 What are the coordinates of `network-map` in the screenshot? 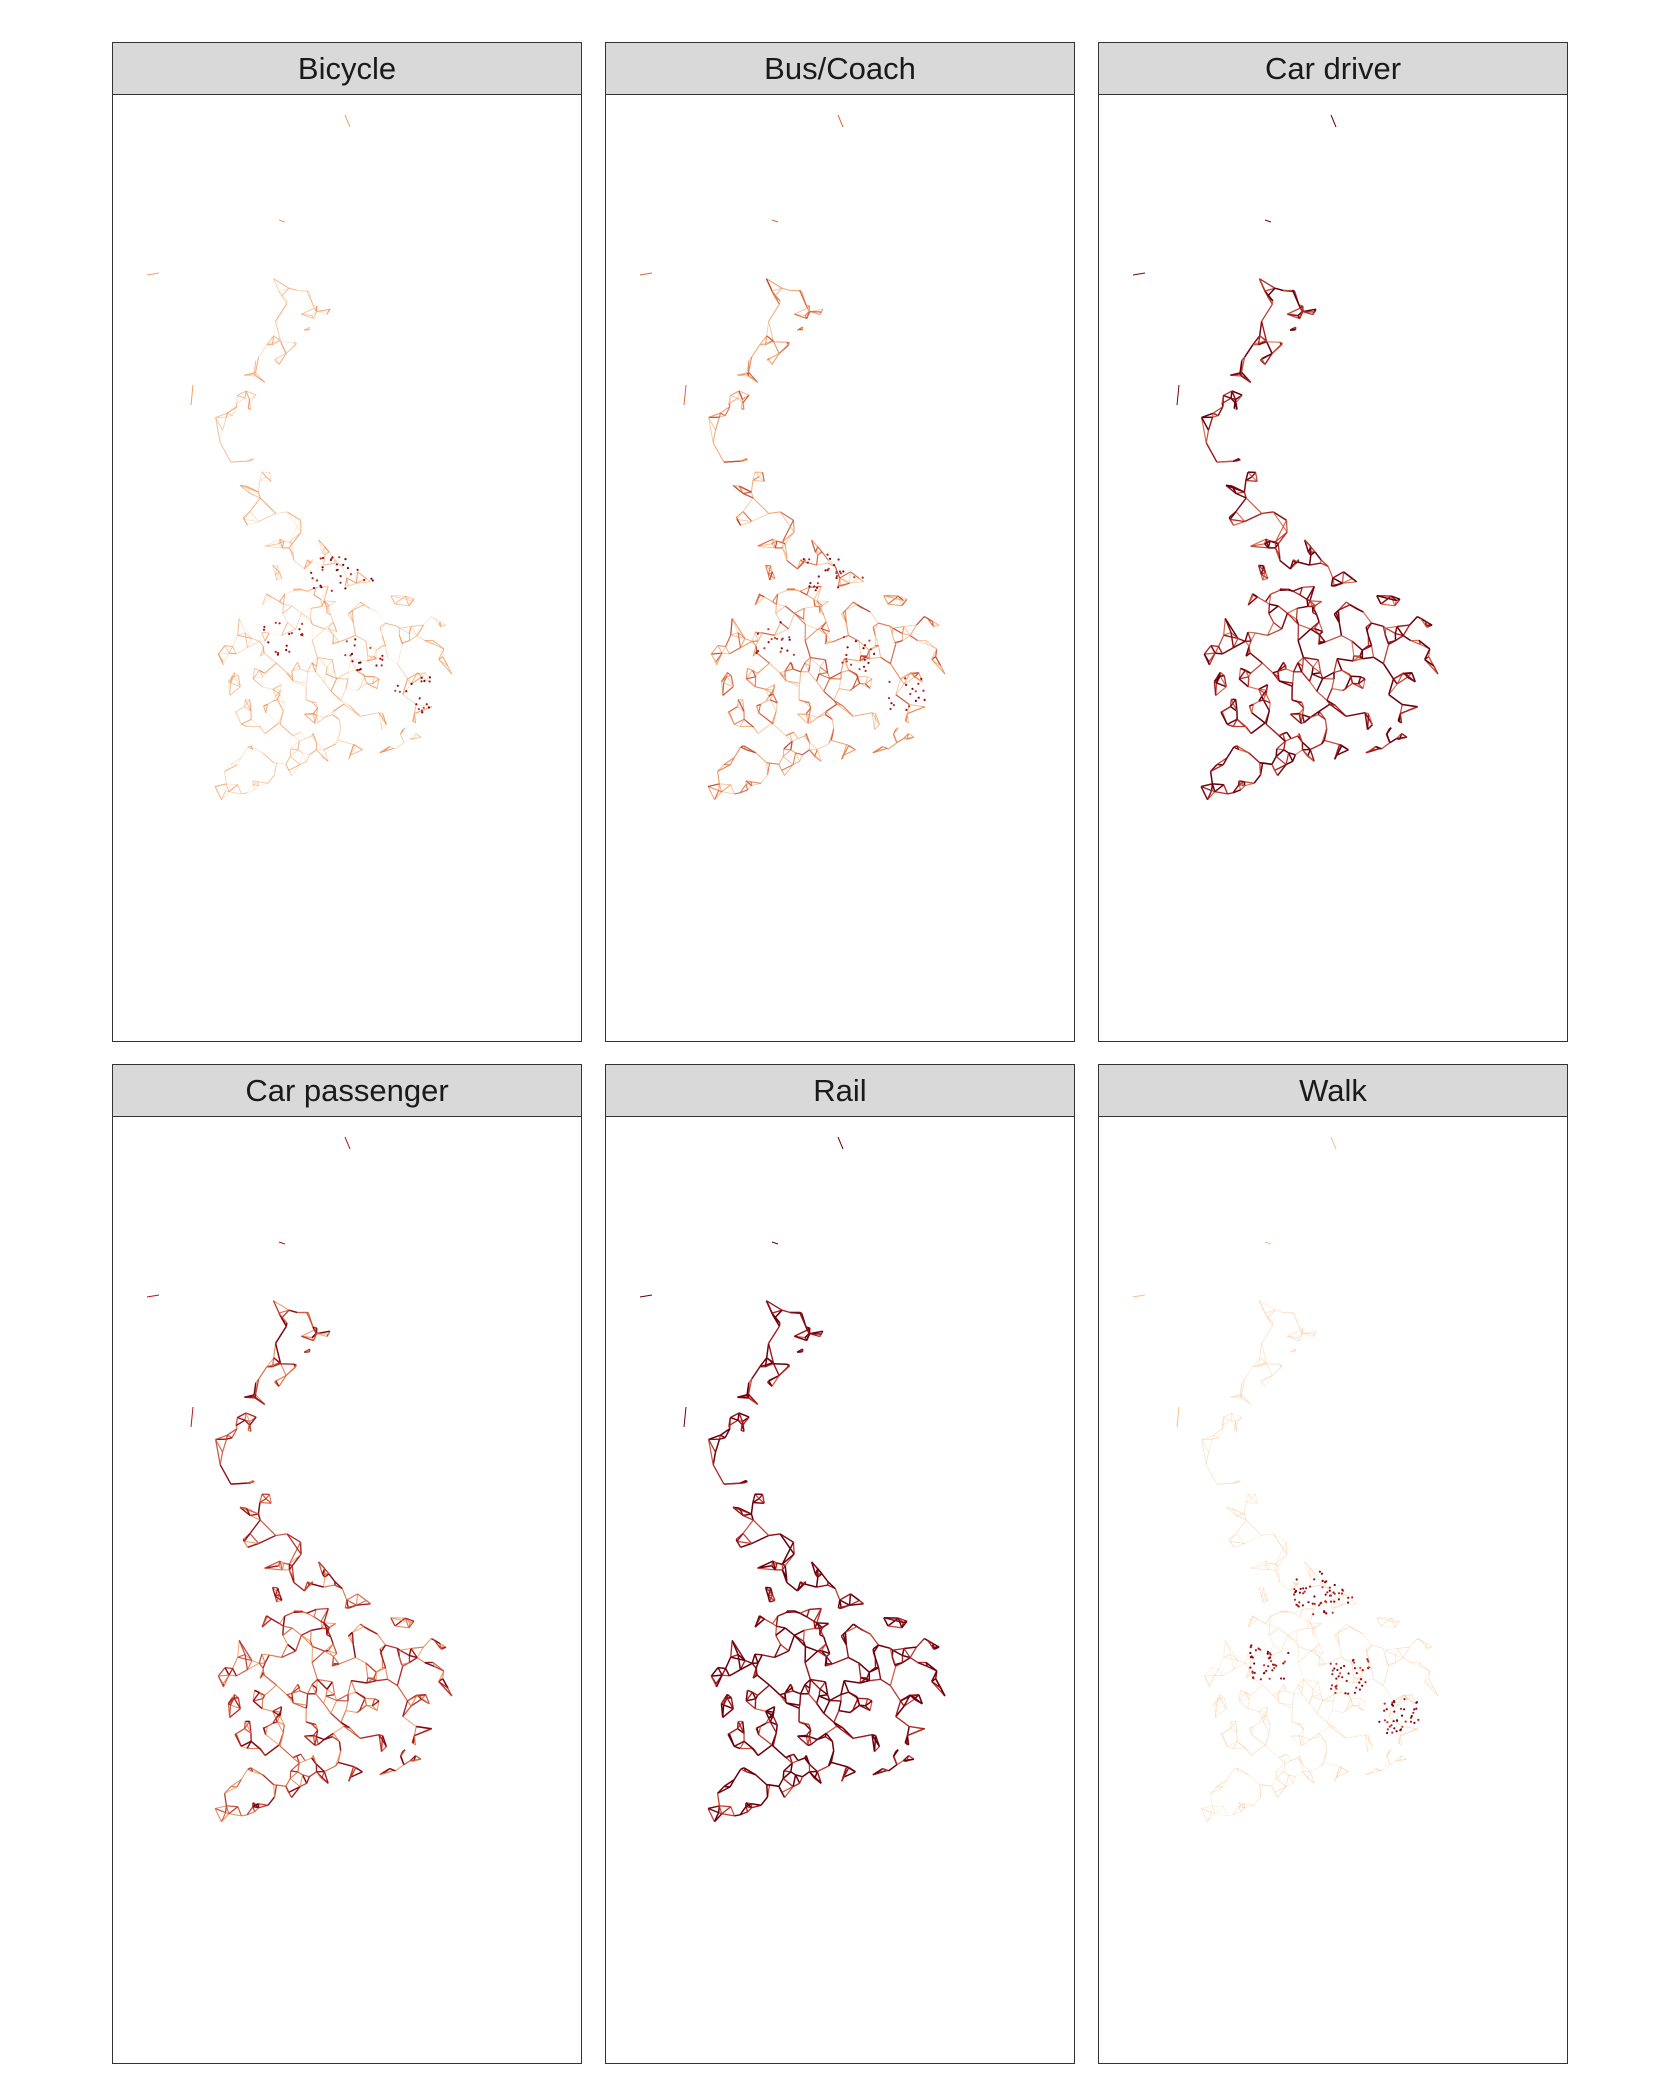 It's located at (299, 457).